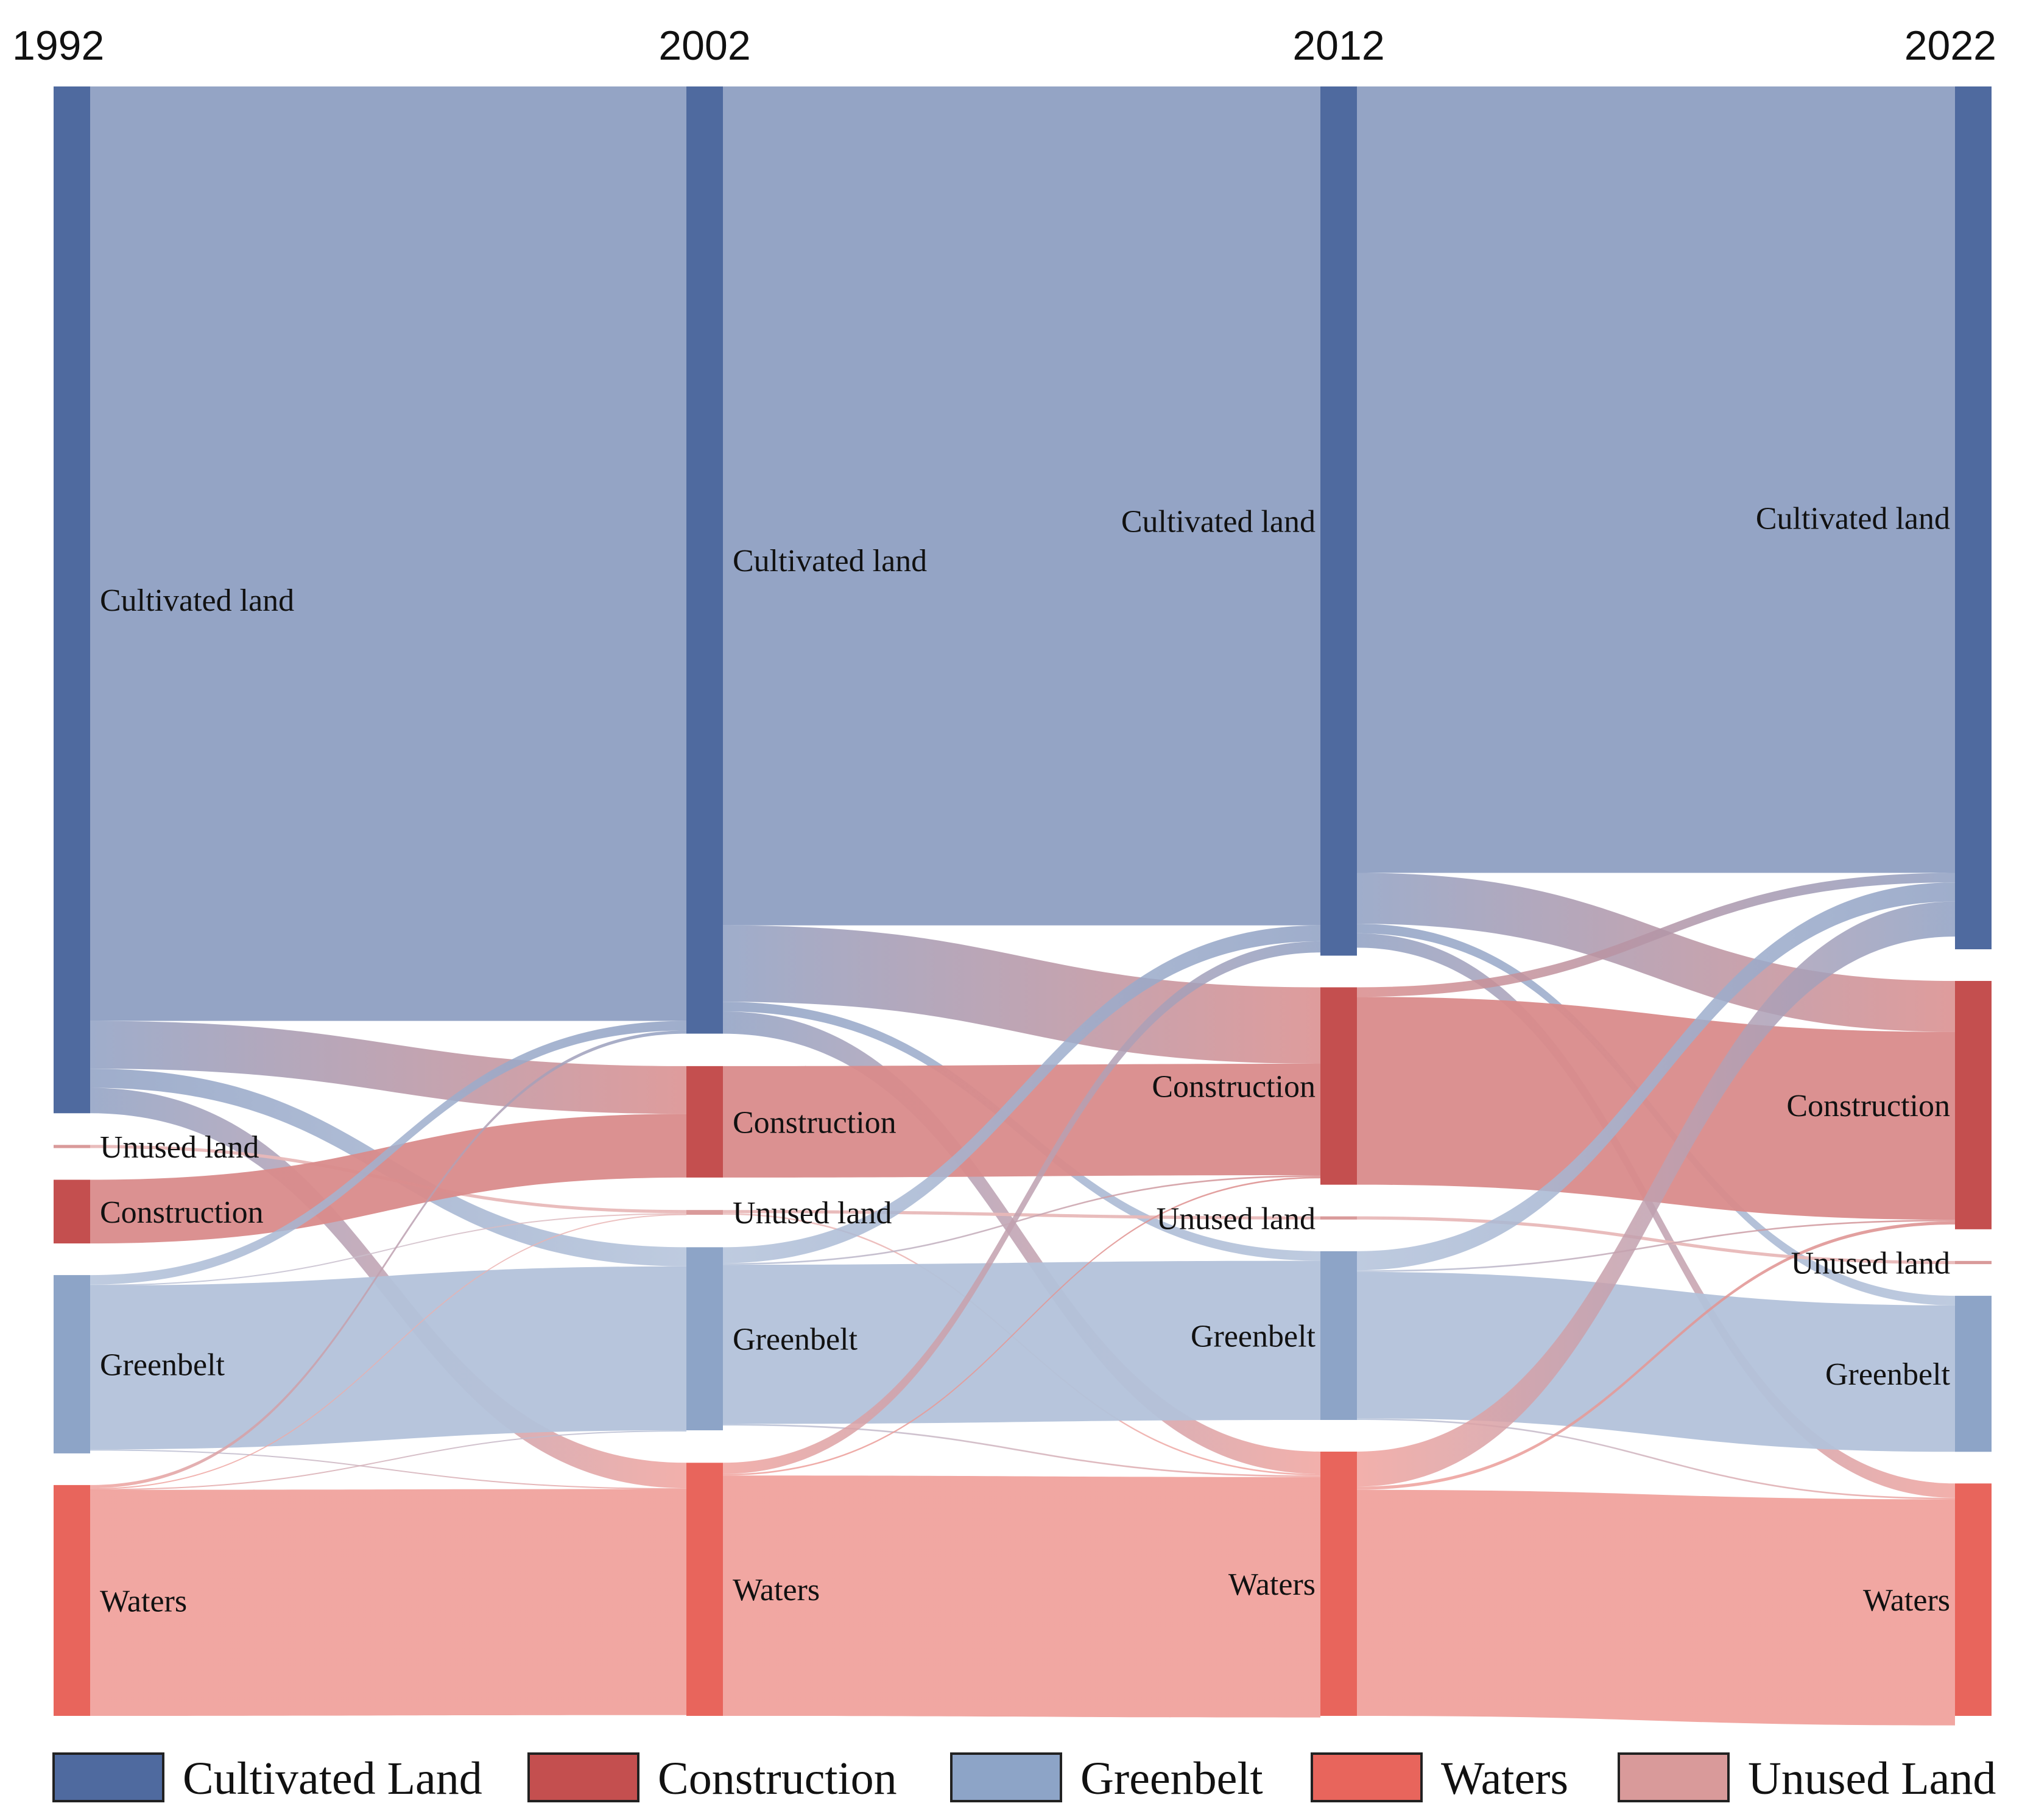 This screenshot has width=2036, height=1820. Describe the element at coordinates (1656, 1459) in the screenshot. I see `flow-2012-greenbelt-to-waters` at that location.